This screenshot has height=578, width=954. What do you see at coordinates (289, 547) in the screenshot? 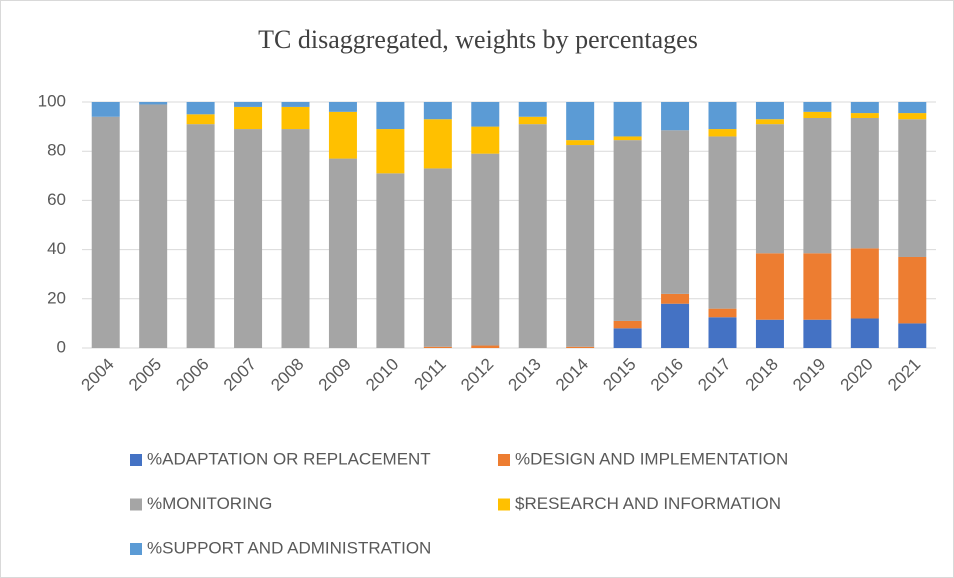
I see `legend-label: %SUPPORT AND ADMINISTRATION` at bounding box center [289, 547].